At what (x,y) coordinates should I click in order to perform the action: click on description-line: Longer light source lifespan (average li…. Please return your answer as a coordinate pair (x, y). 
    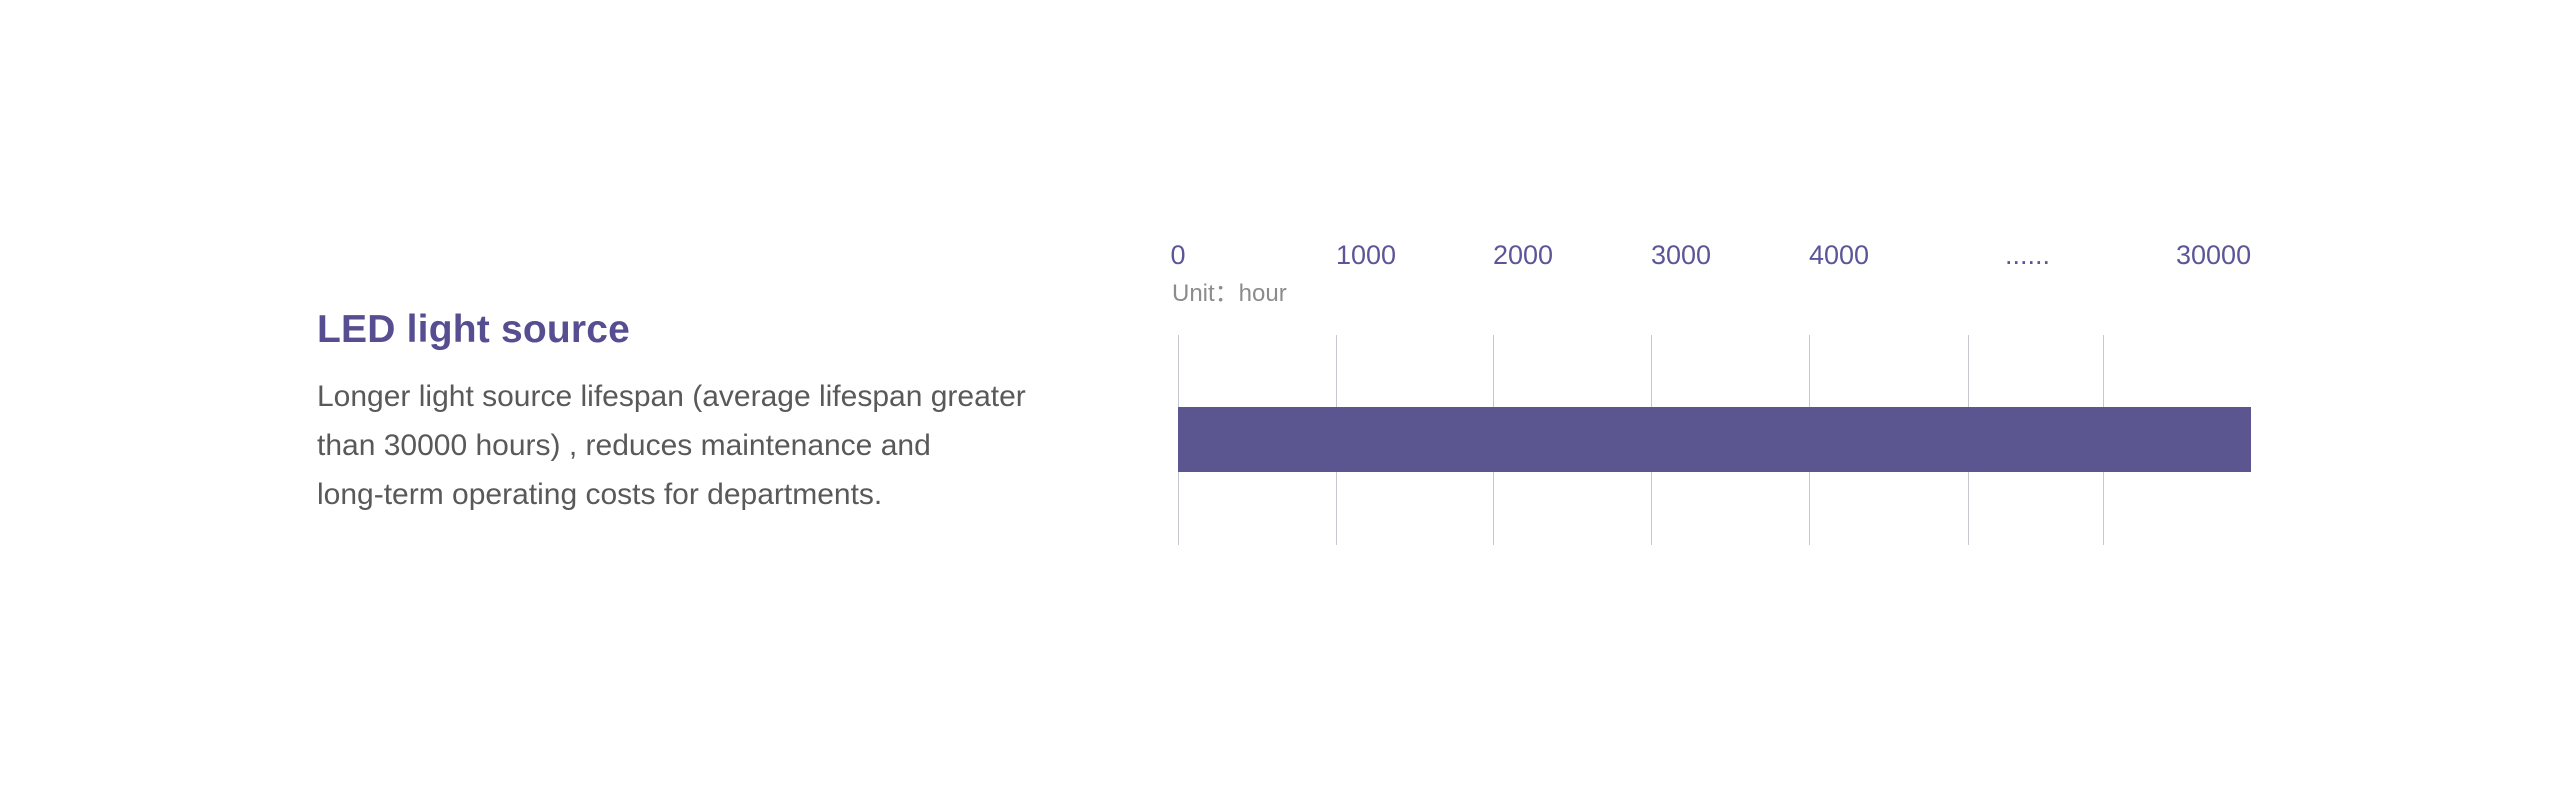
    Looking at the image, I should click on (671, 396).